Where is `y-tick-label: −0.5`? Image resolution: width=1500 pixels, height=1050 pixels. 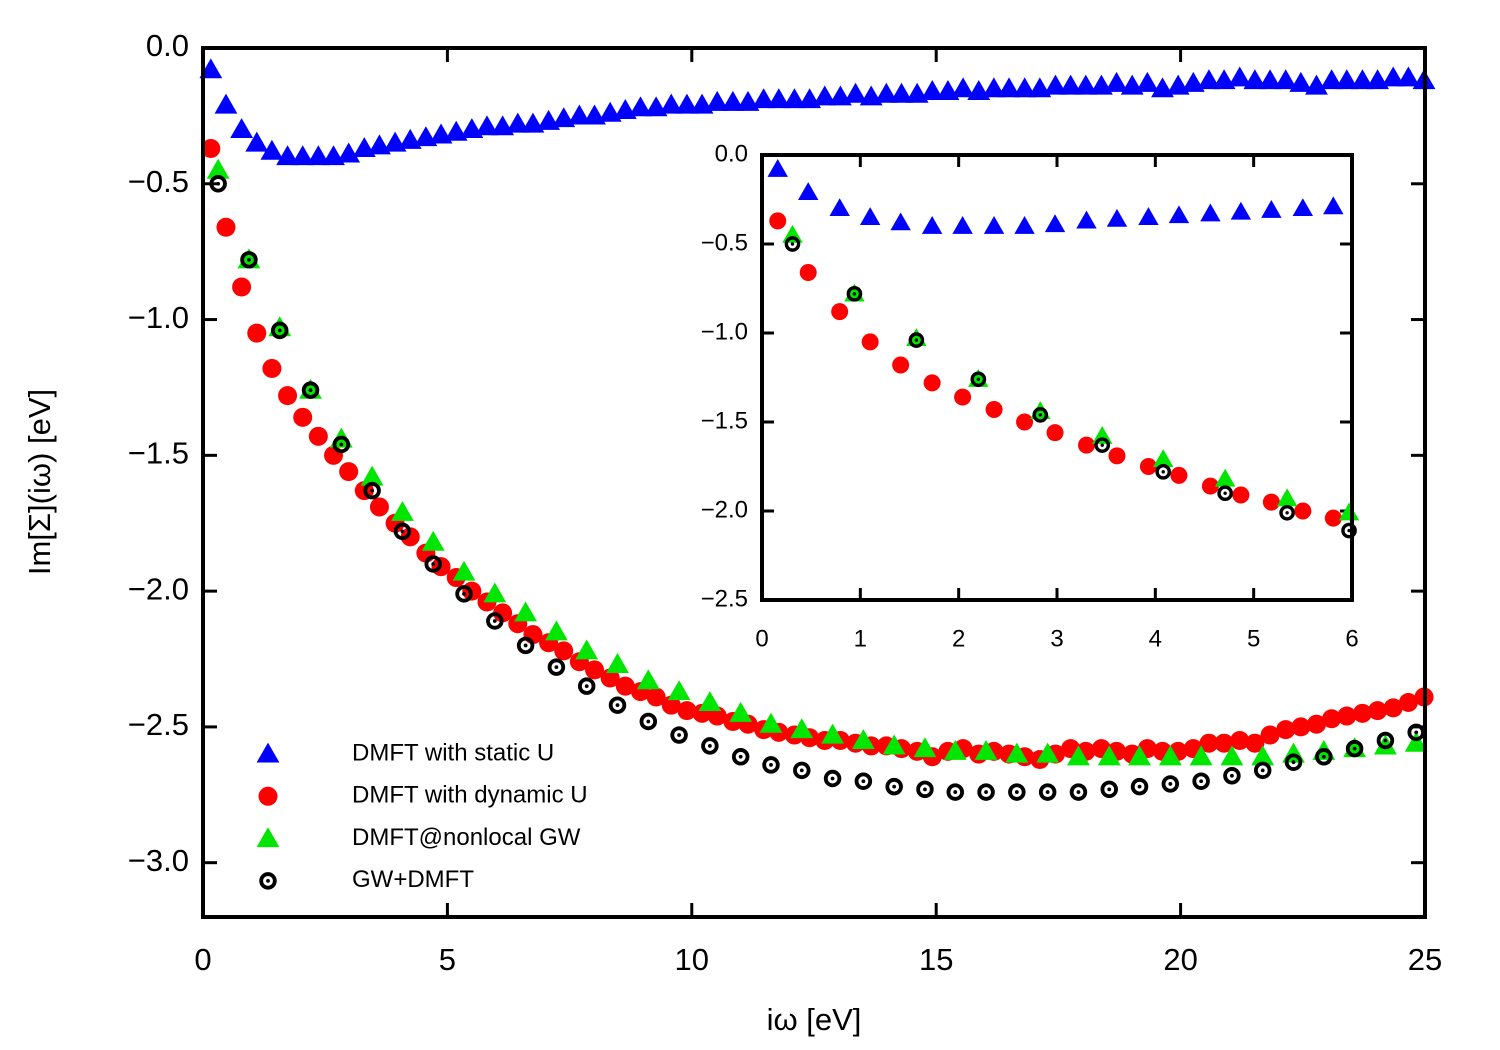
y-tick-label: −0.5 is located at coordinates (724, 242).